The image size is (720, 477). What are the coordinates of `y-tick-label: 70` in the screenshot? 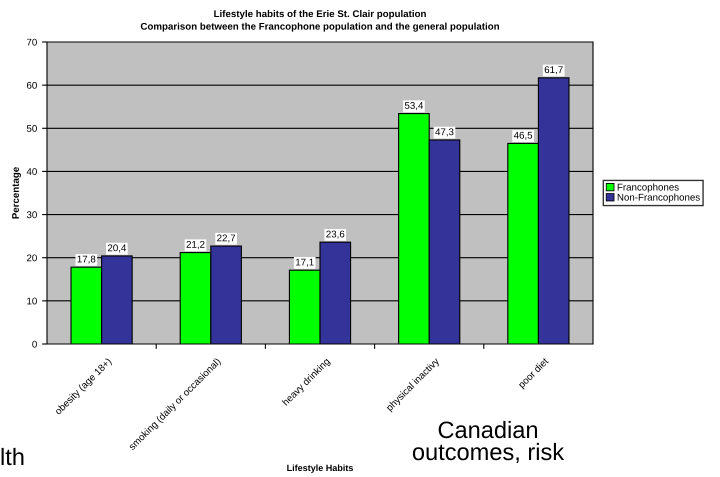 It's located at (31, 42).